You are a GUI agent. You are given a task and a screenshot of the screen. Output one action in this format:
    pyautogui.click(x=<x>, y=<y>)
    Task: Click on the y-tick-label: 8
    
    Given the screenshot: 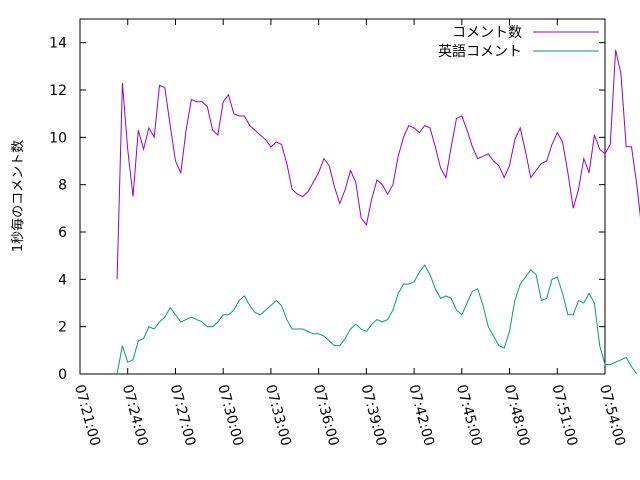 What is the action you would take?
    pyautogui.click(x=62, y=186)
    